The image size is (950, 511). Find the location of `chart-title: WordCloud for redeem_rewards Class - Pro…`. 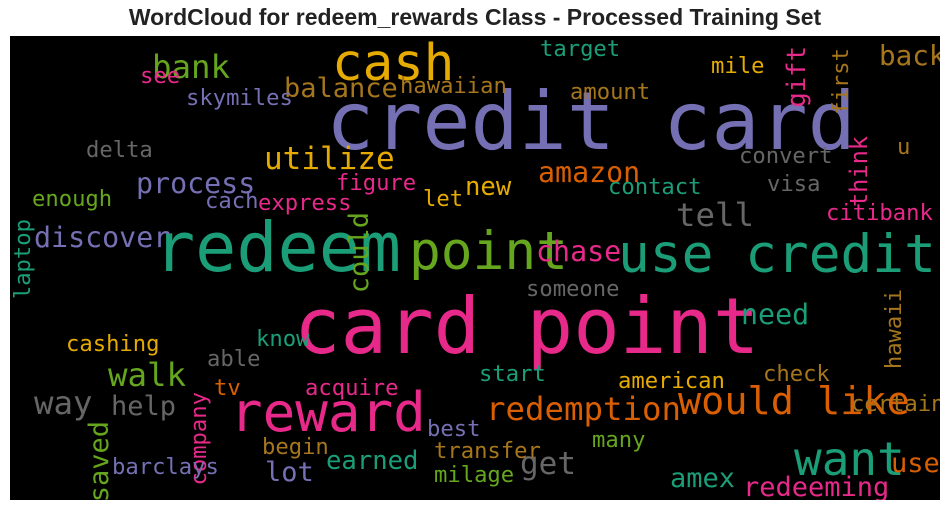

chart-title: WordCloud for redeem_rewards Class - Pro… is located at coordinates (475, 17).